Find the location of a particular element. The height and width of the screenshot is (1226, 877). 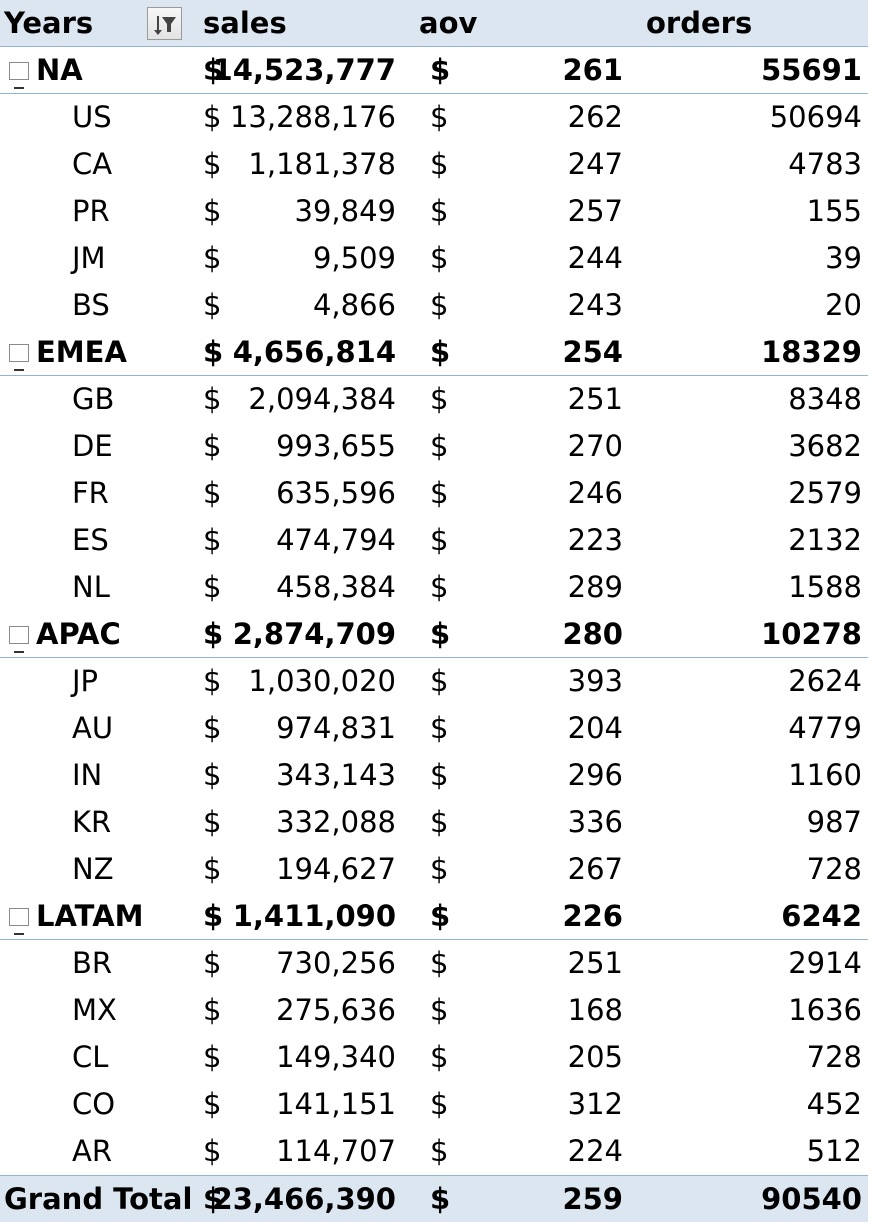

country-label: JP is located at coordinates (85, 681).